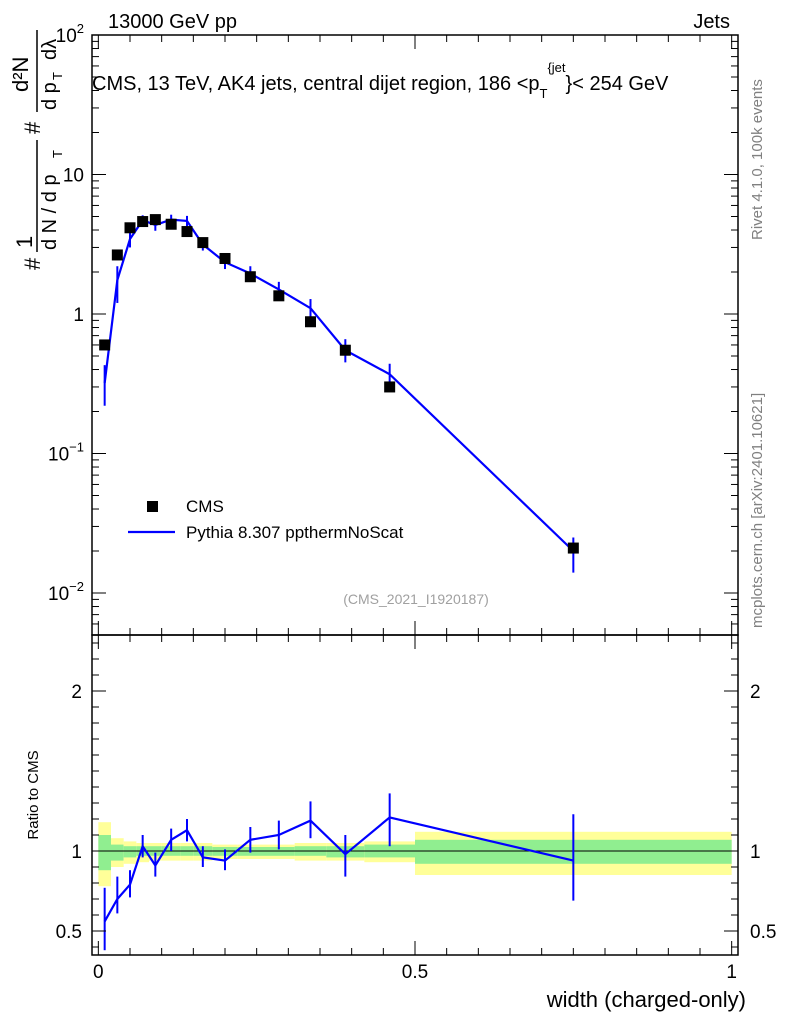  What do you see at coordinates (36, 150) in the screenshot?
I see `main-ylabel: # 1 d N / d p T # d²N d p T dλ` at bounding box center [36, 150].